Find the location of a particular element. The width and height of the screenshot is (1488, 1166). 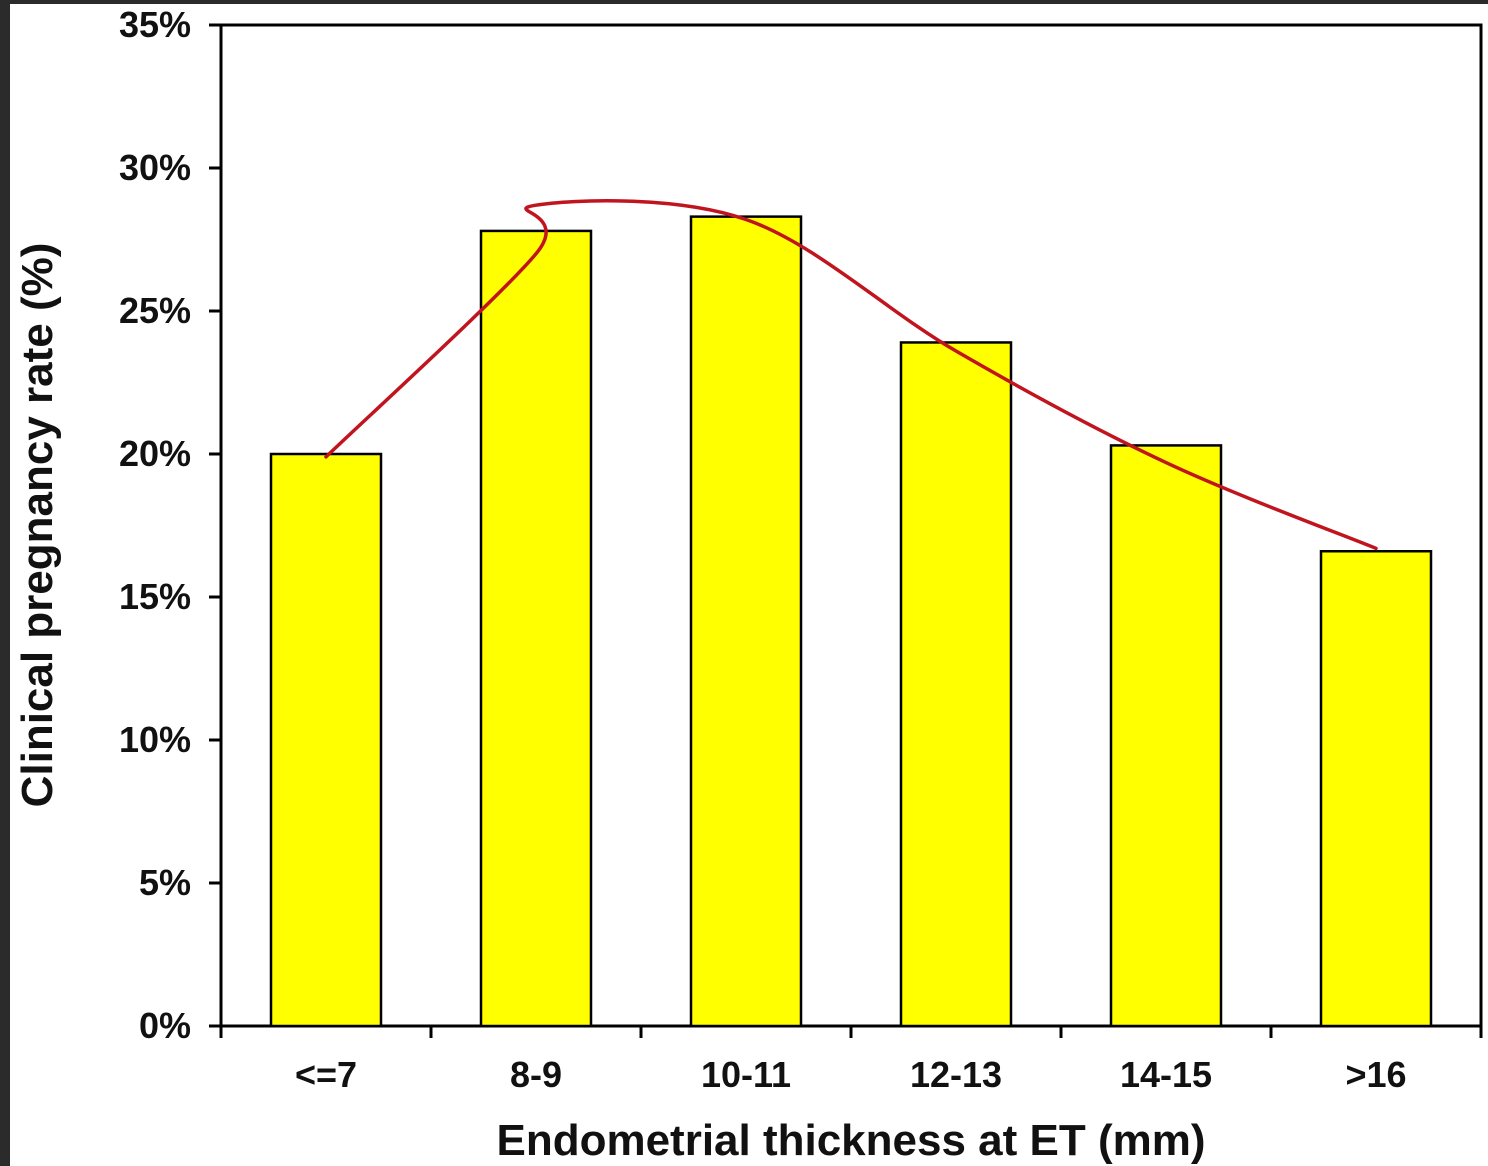

x-tick-label-5: >16 is located at coordinates (1375, 1074).